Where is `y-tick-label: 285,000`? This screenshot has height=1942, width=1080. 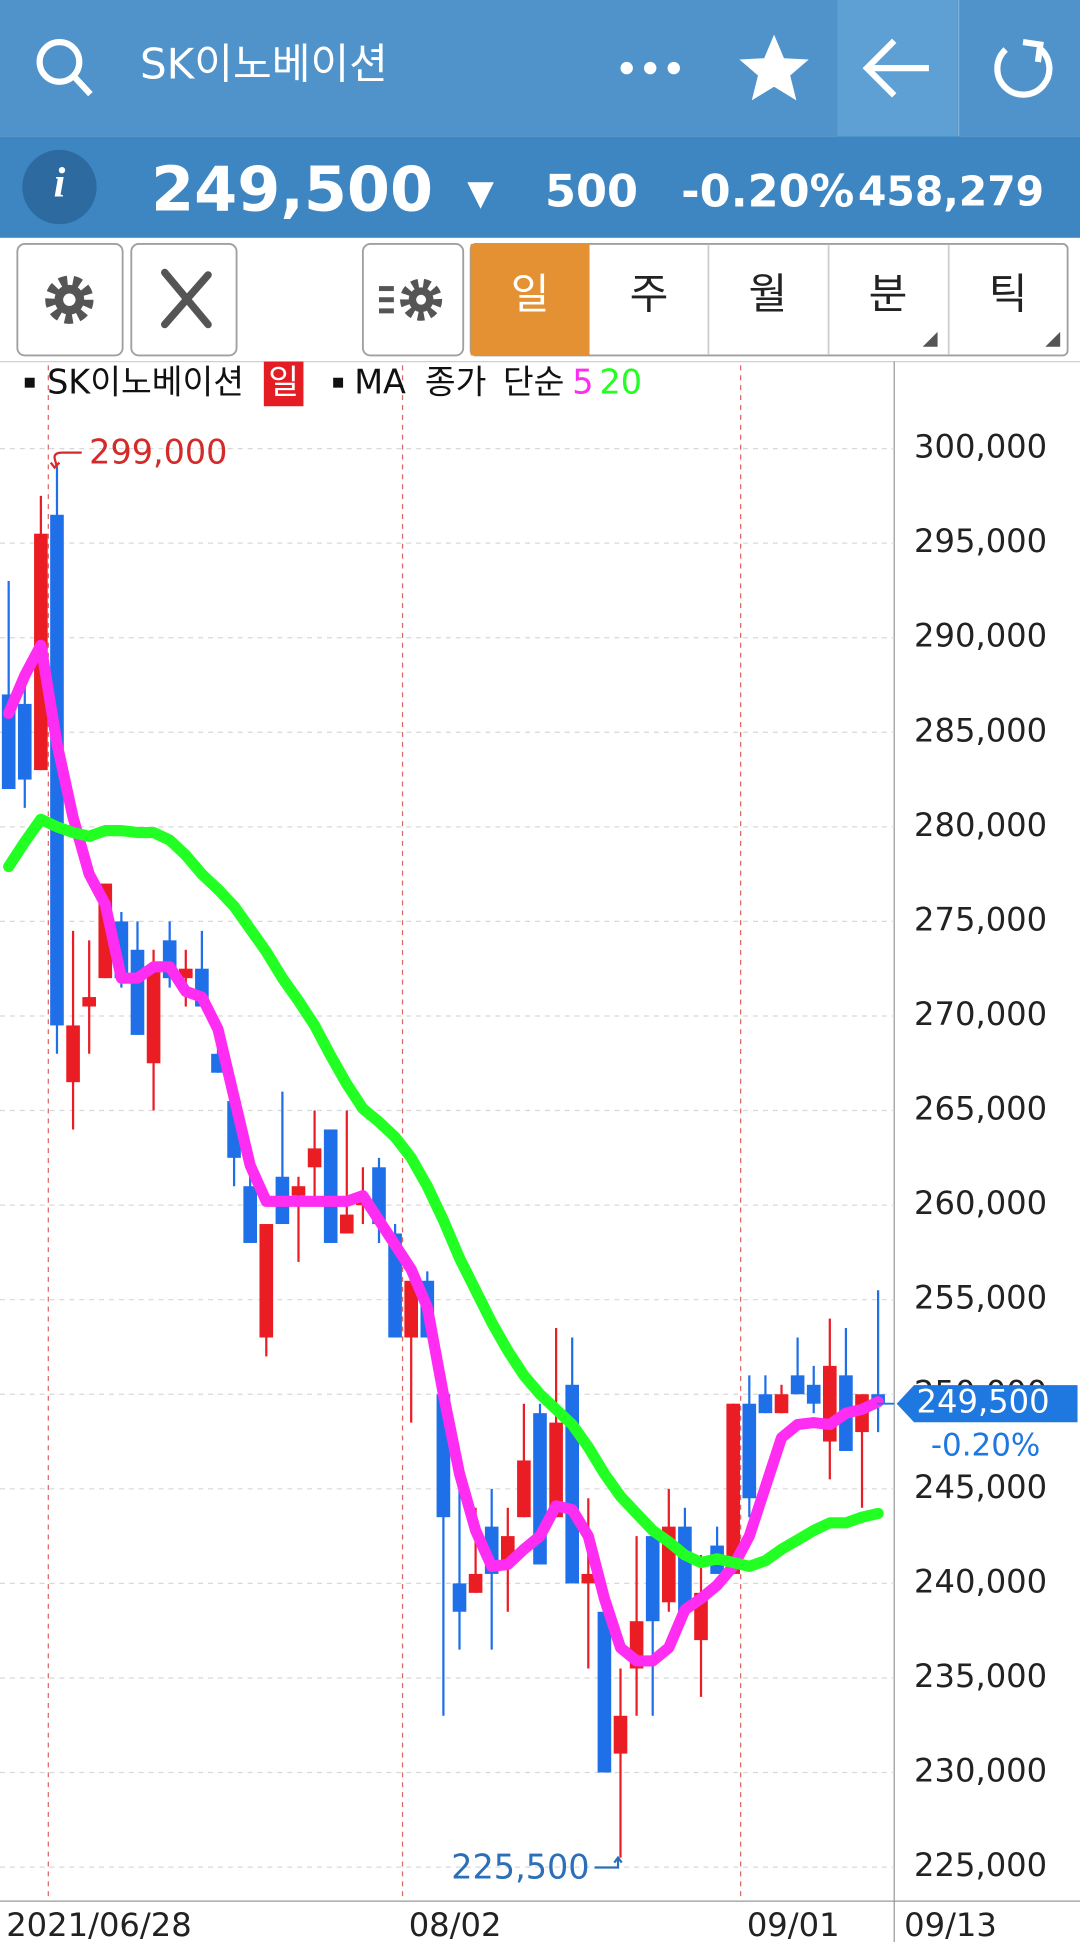
y-tick-label: 285,000 is located at coordinates (980, 730).